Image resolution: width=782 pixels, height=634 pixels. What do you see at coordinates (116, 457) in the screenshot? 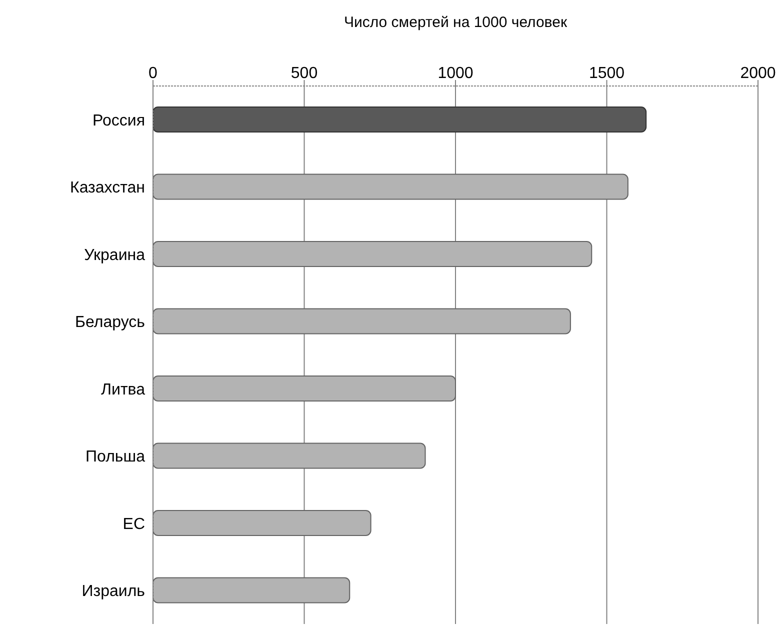
I see `y-tick-label: Польша` at bounding box center [116, 457].